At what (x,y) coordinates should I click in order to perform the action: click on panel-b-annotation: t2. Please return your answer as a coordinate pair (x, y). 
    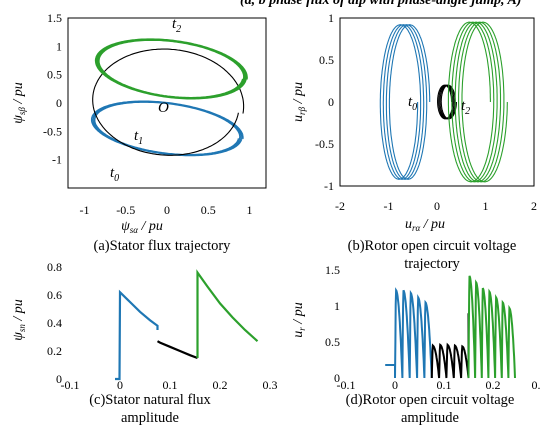
    Looking at the image, I should click on (465, 107).